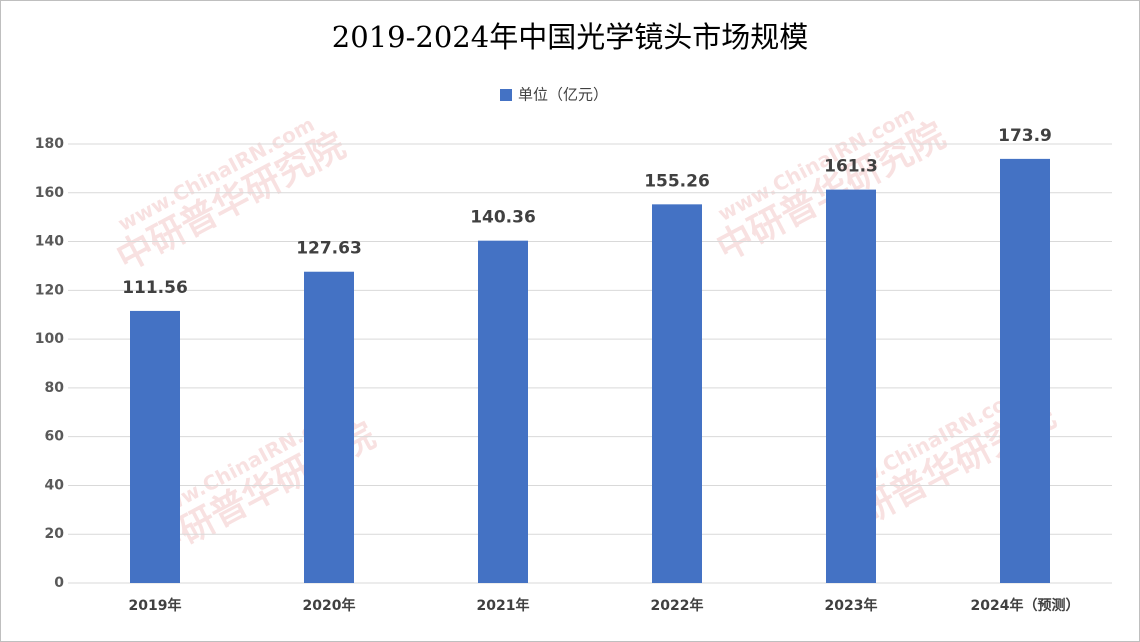  What do you see at coordinates (55, 388) in the screenshot?
I see `y-tick-label: 80` at bounding box center [55, 388].